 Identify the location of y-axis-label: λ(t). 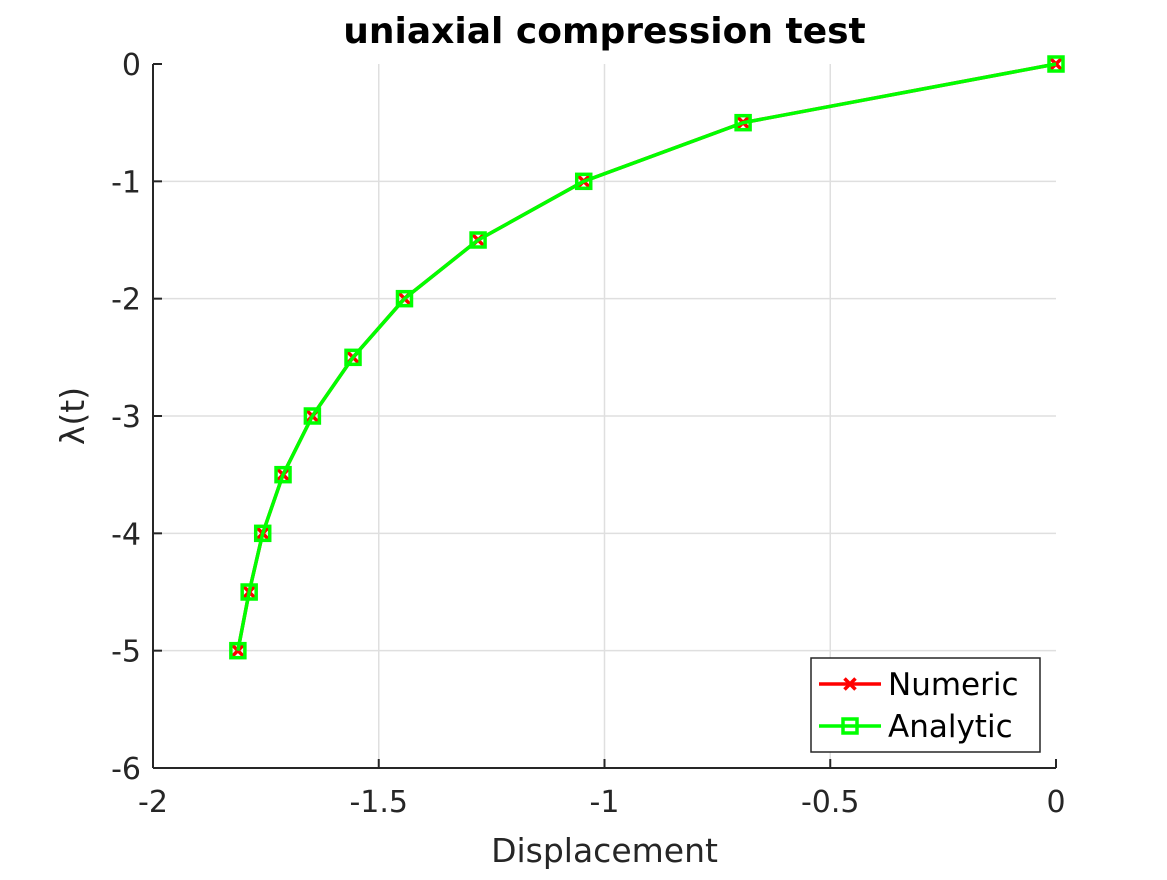
(72, 416).